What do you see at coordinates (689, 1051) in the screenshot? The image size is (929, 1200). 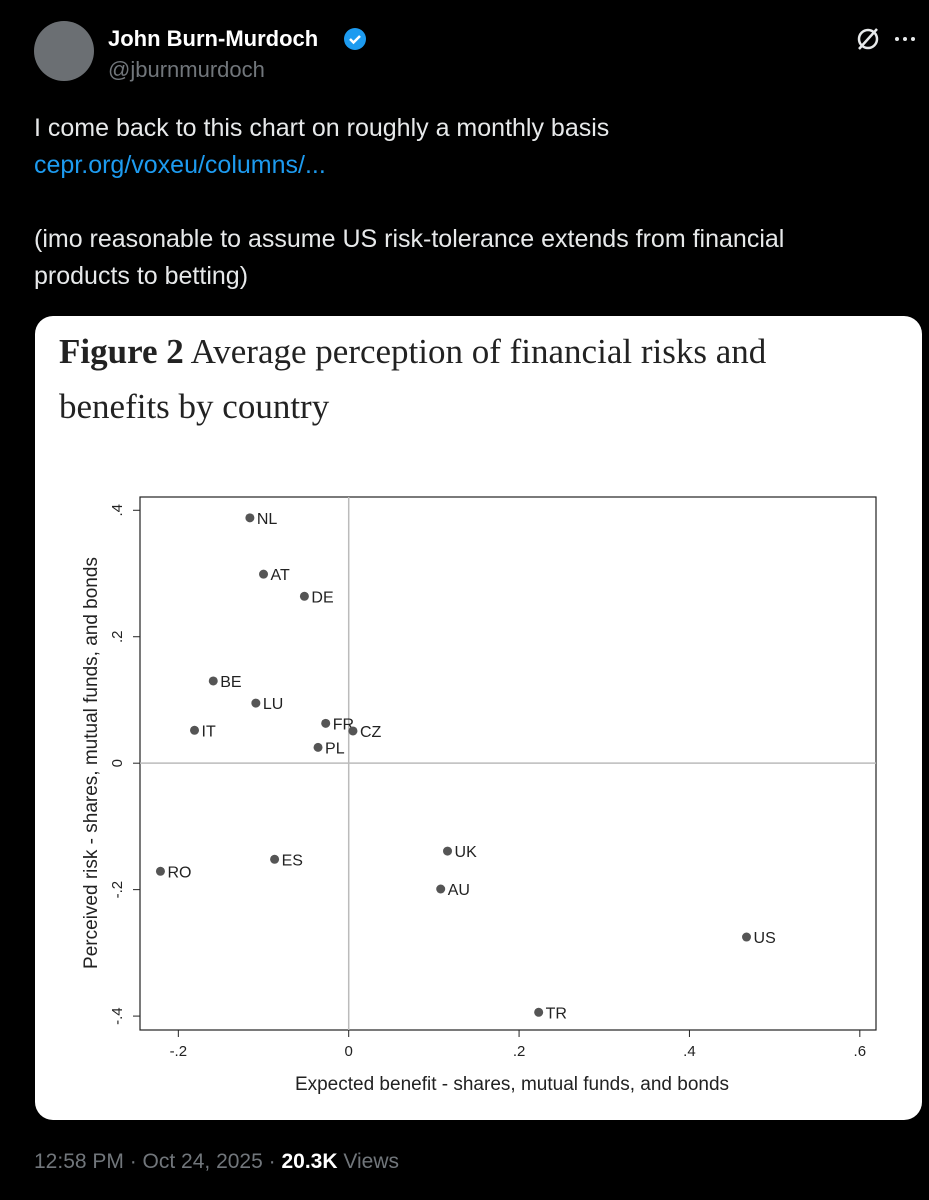 I see `x-tick-label: .4` at bounding box center [689, 1051].